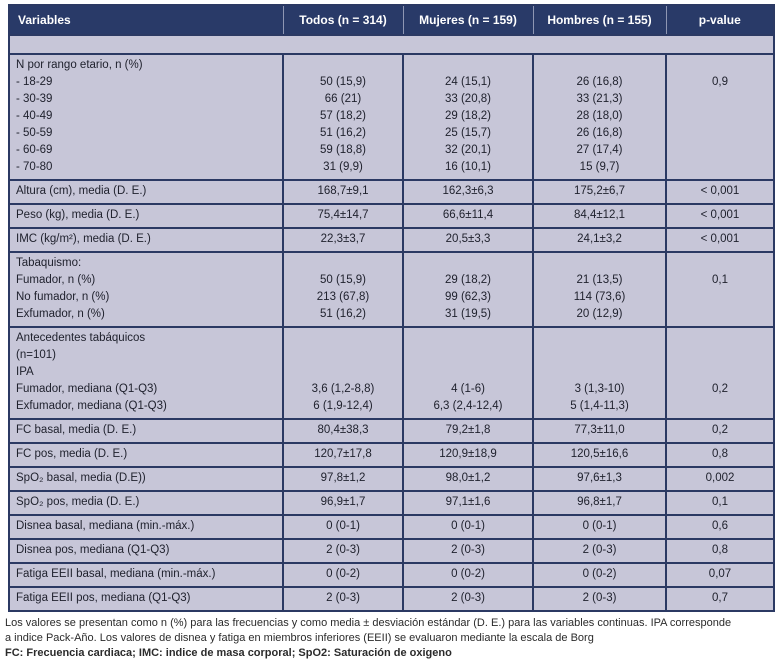 The image size is (781, 661). I want to click on cell-mujeres: 98,0±1,2, so click(468, 479).